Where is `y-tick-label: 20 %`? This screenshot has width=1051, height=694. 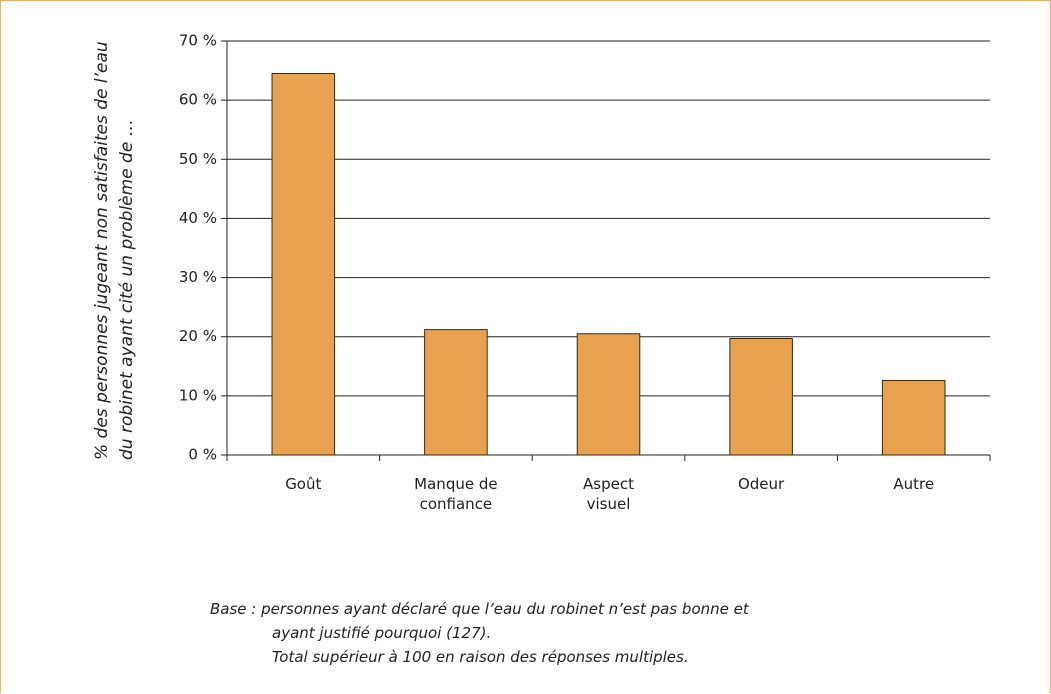 y-tick-label: 20 % is located at coordinates (198, 336).